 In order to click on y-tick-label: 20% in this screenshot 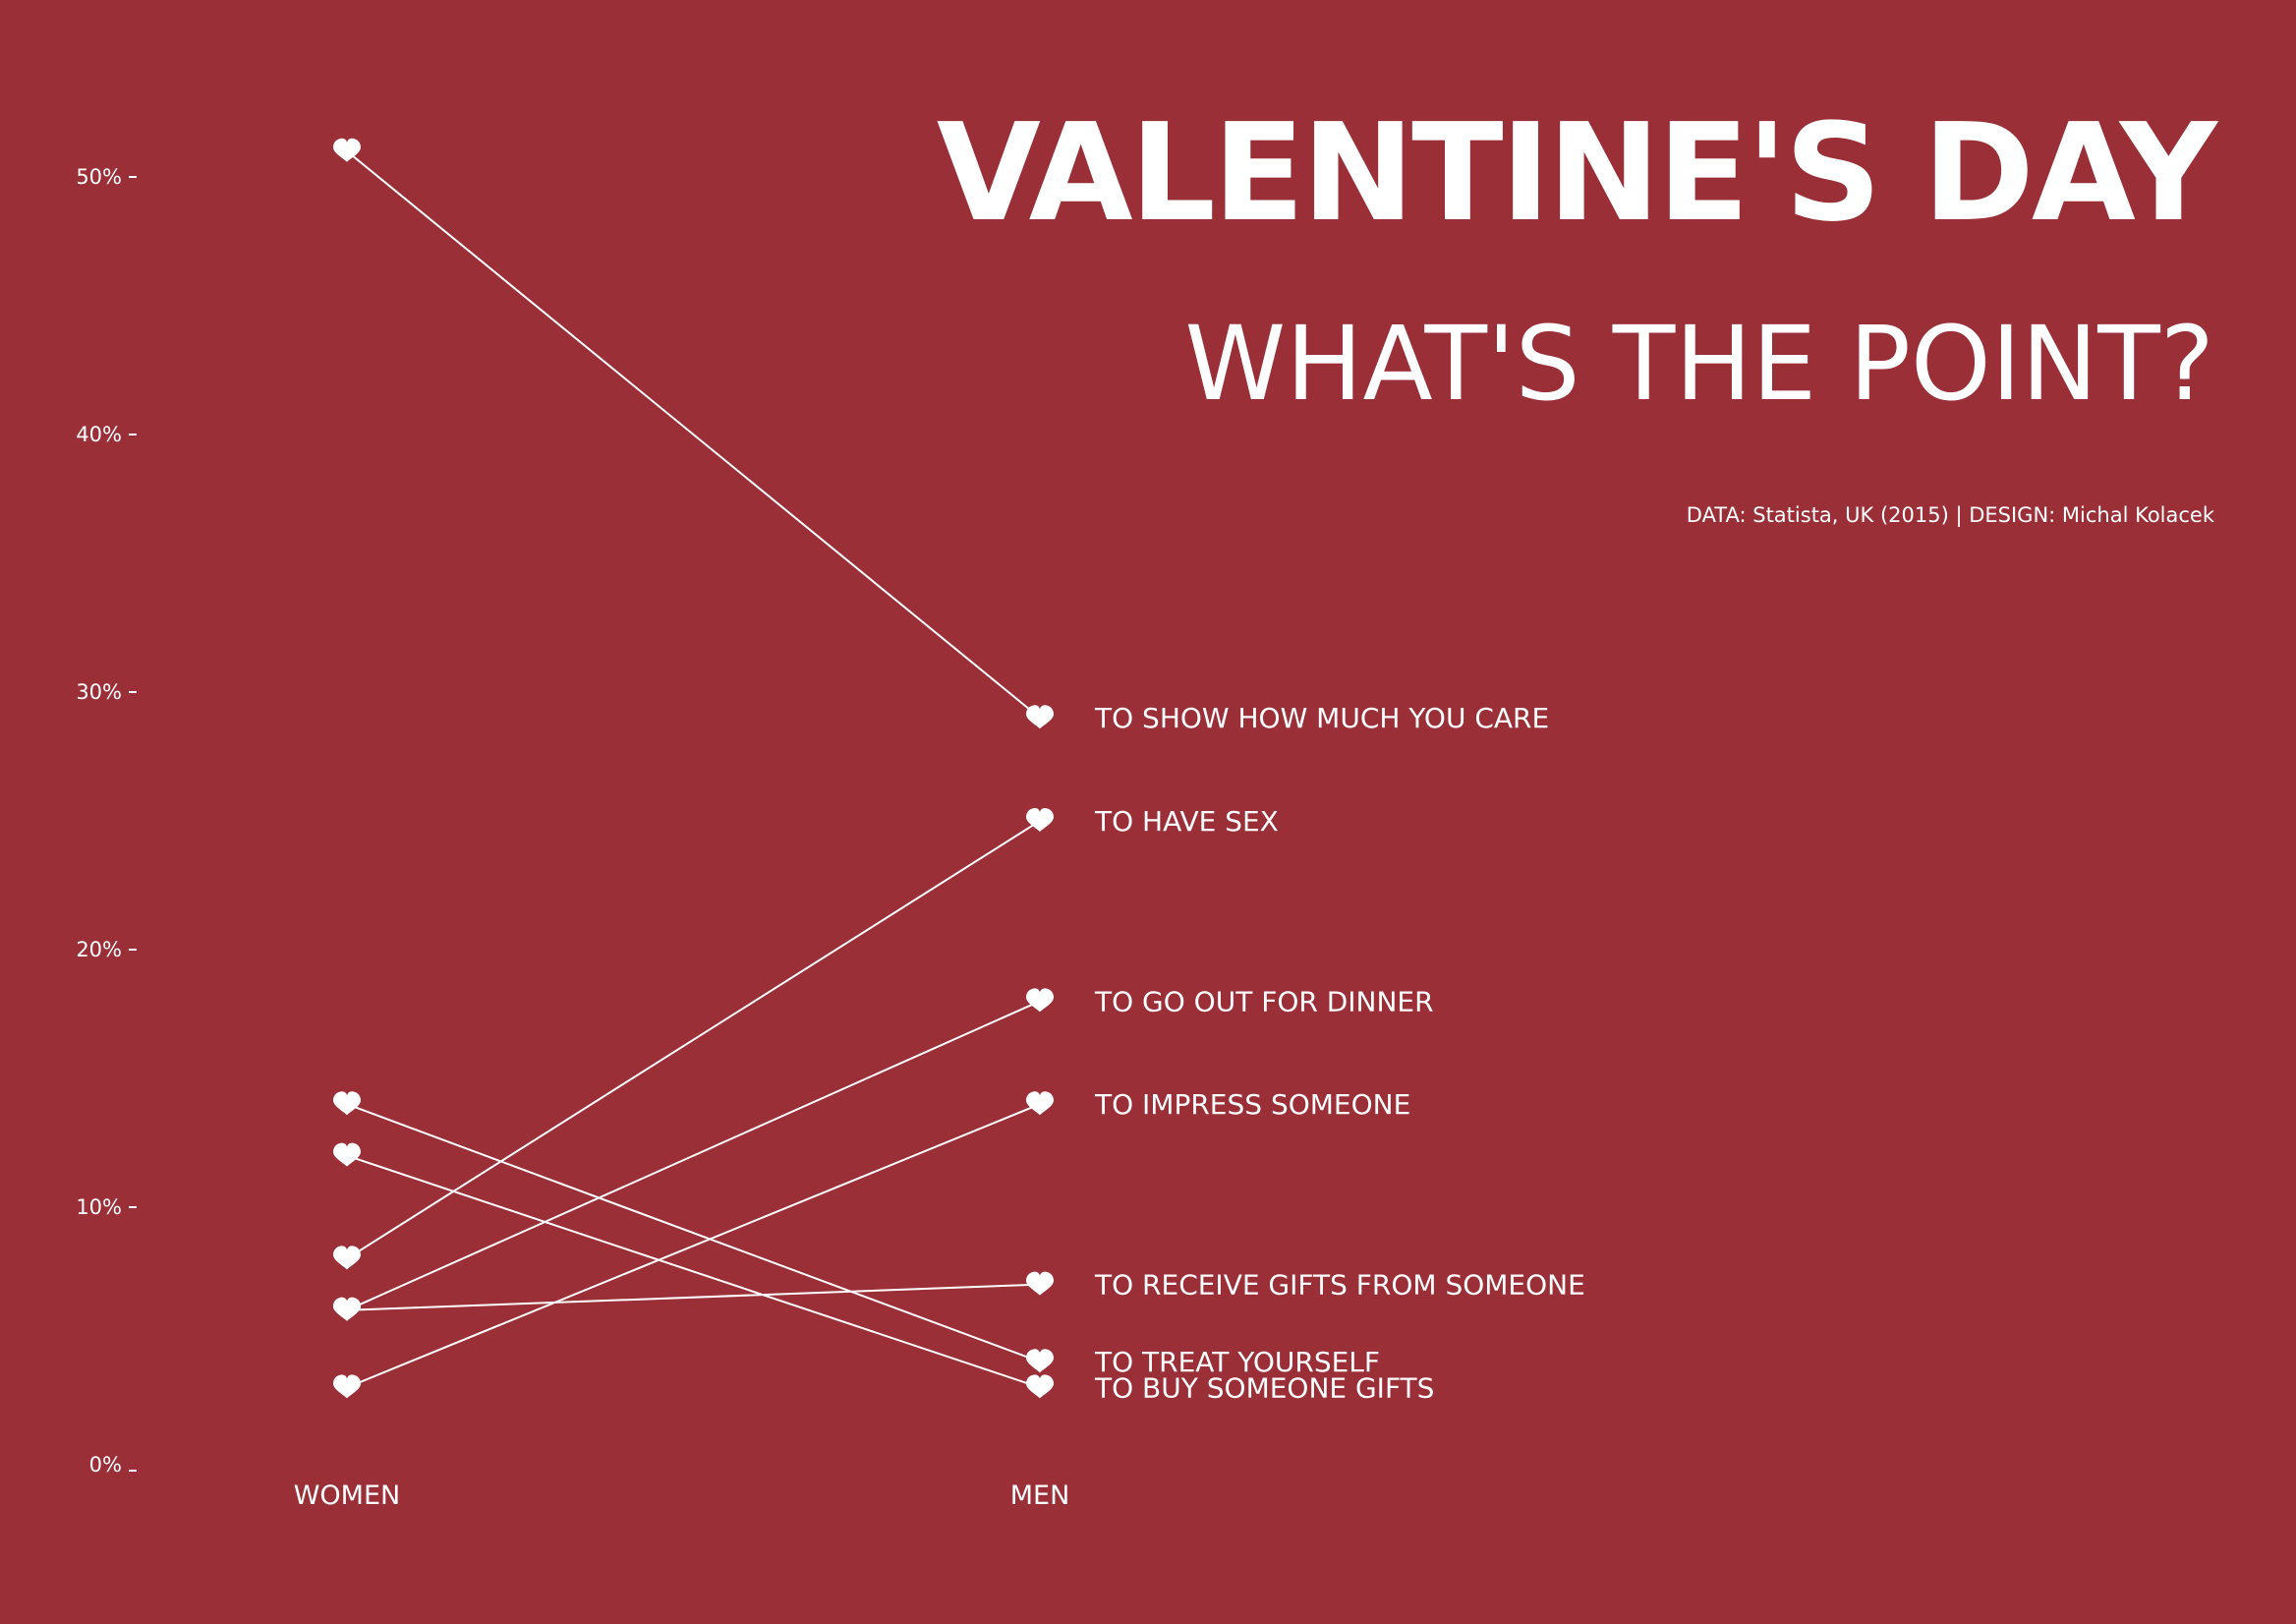, I will do `click(99, 949)`.